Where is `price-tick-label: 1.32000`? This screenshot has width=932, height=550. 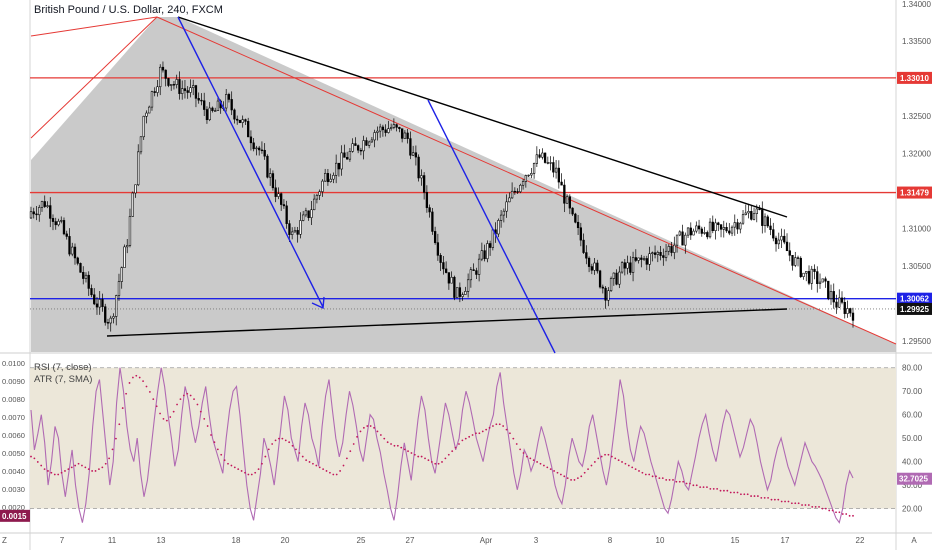 price-tick-label: 1.32000 is located at coordinates (916, 154).